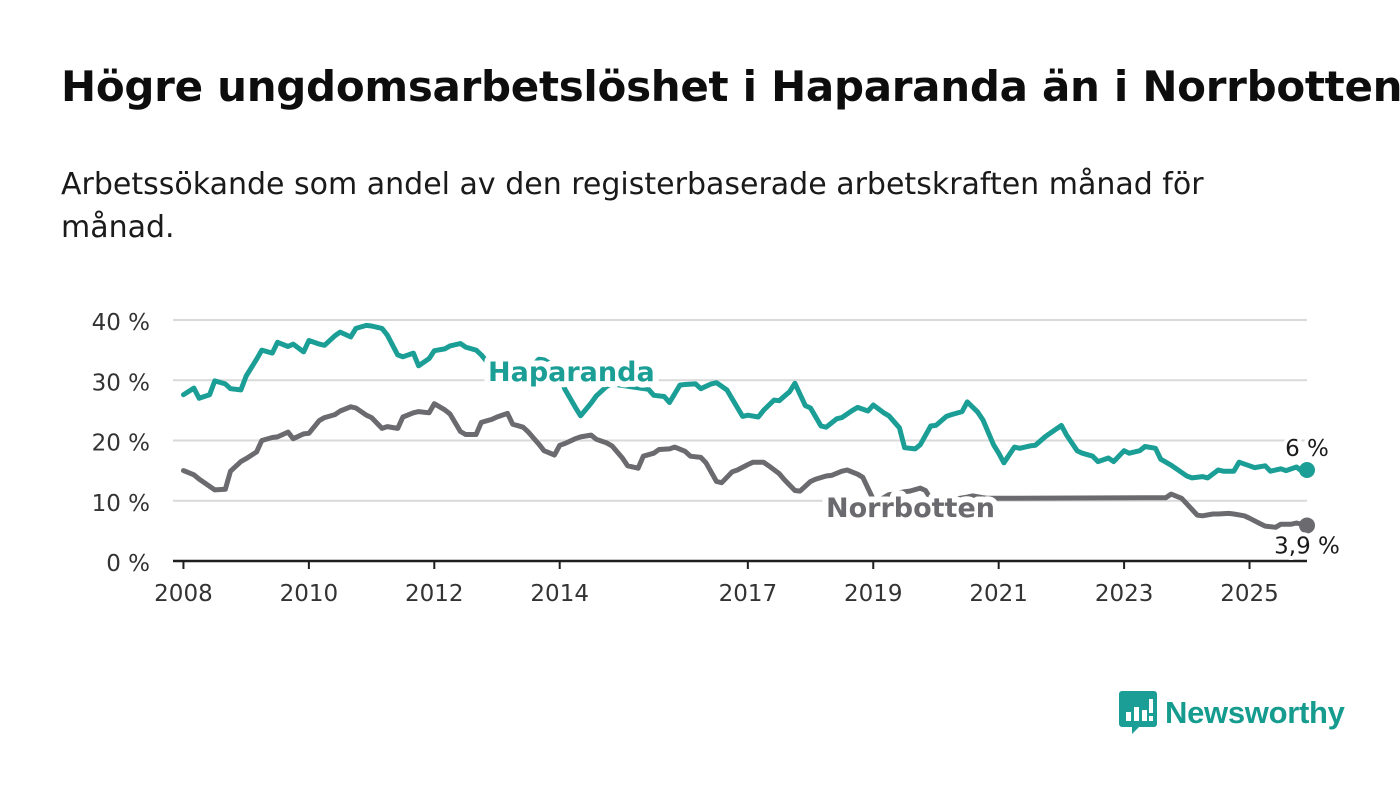 This screenshot has width=1400, height=794. What do you see at coordinates (121, 383) in the screenshot?
I see `y-tick-label-30: 30 %` at bounding box center [121, 383].